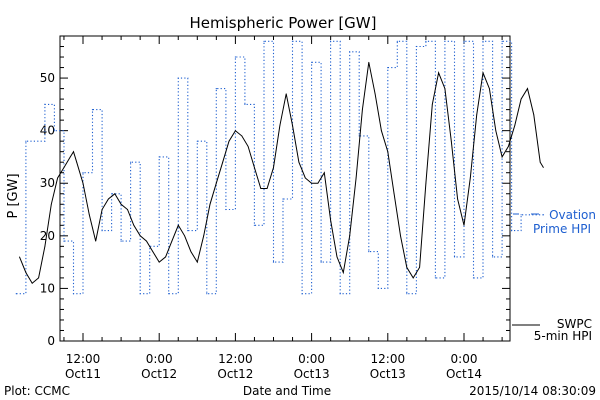 This screenshot has height=400, width=600. What do you see at coordinates (13, 195) in the screenshot?
I see `y-axis-label: P [GW]` at bounding box center [13, 195].